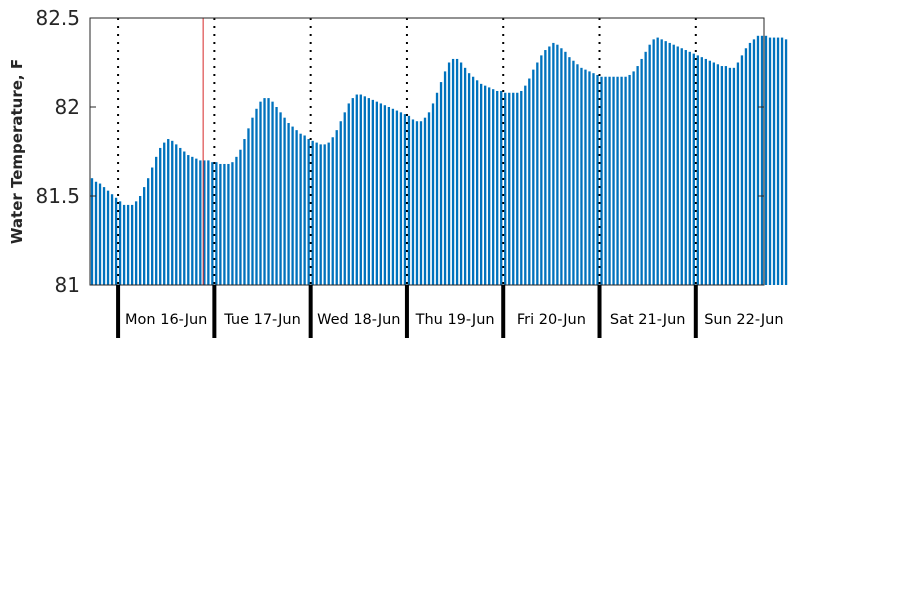  I want to click on day-label: Tue 17-Jun, so click(262, 320).